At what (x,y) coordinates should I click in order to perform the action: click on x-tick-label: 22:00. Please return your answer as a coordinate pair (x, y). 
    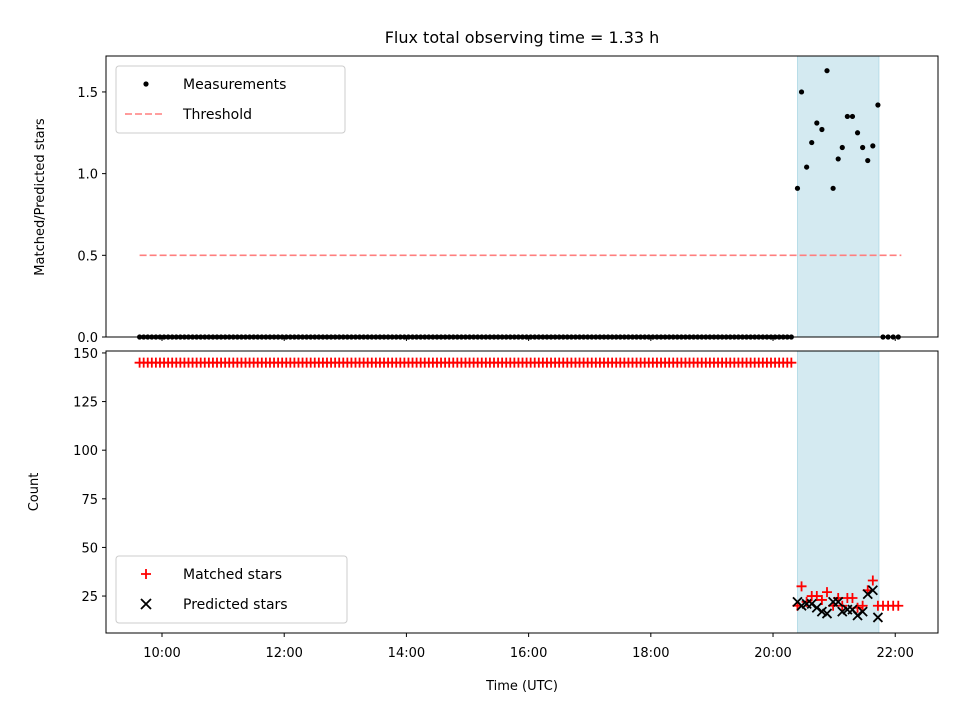
    Looking at the image, I should click on (894, 653).